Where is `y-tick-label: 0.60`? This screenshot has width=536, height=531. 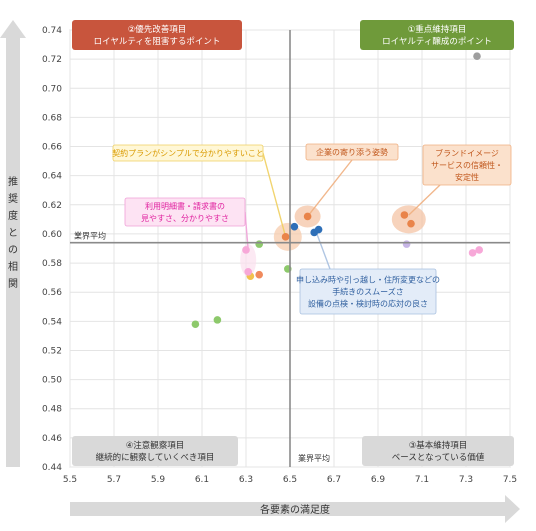
y-tick-label: 0.60 is located at coordinates (52, 235).